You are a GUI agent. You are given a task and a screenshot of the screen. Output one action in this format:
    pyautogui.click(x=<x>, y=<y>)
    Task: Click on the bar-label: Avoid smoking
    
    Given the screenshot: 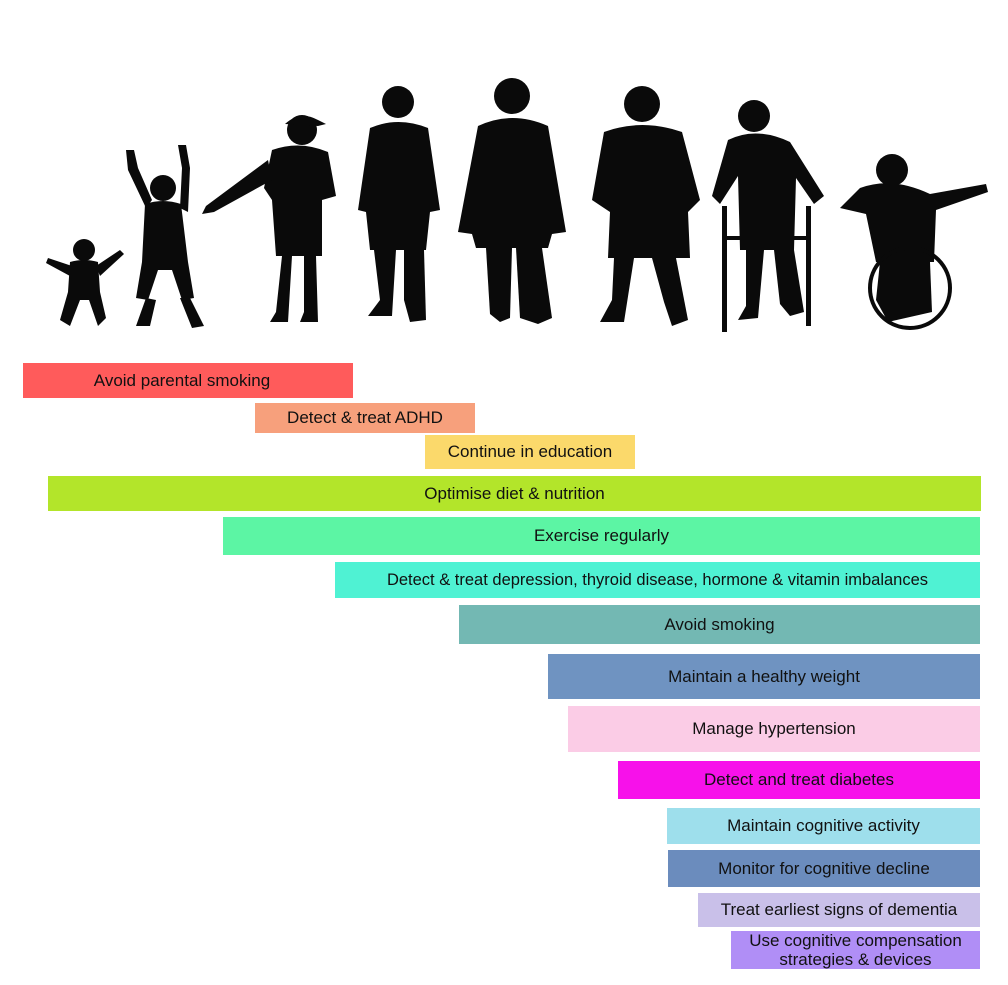 What is the action you would take?
    pyautogui.click(x=719, y=624)
    